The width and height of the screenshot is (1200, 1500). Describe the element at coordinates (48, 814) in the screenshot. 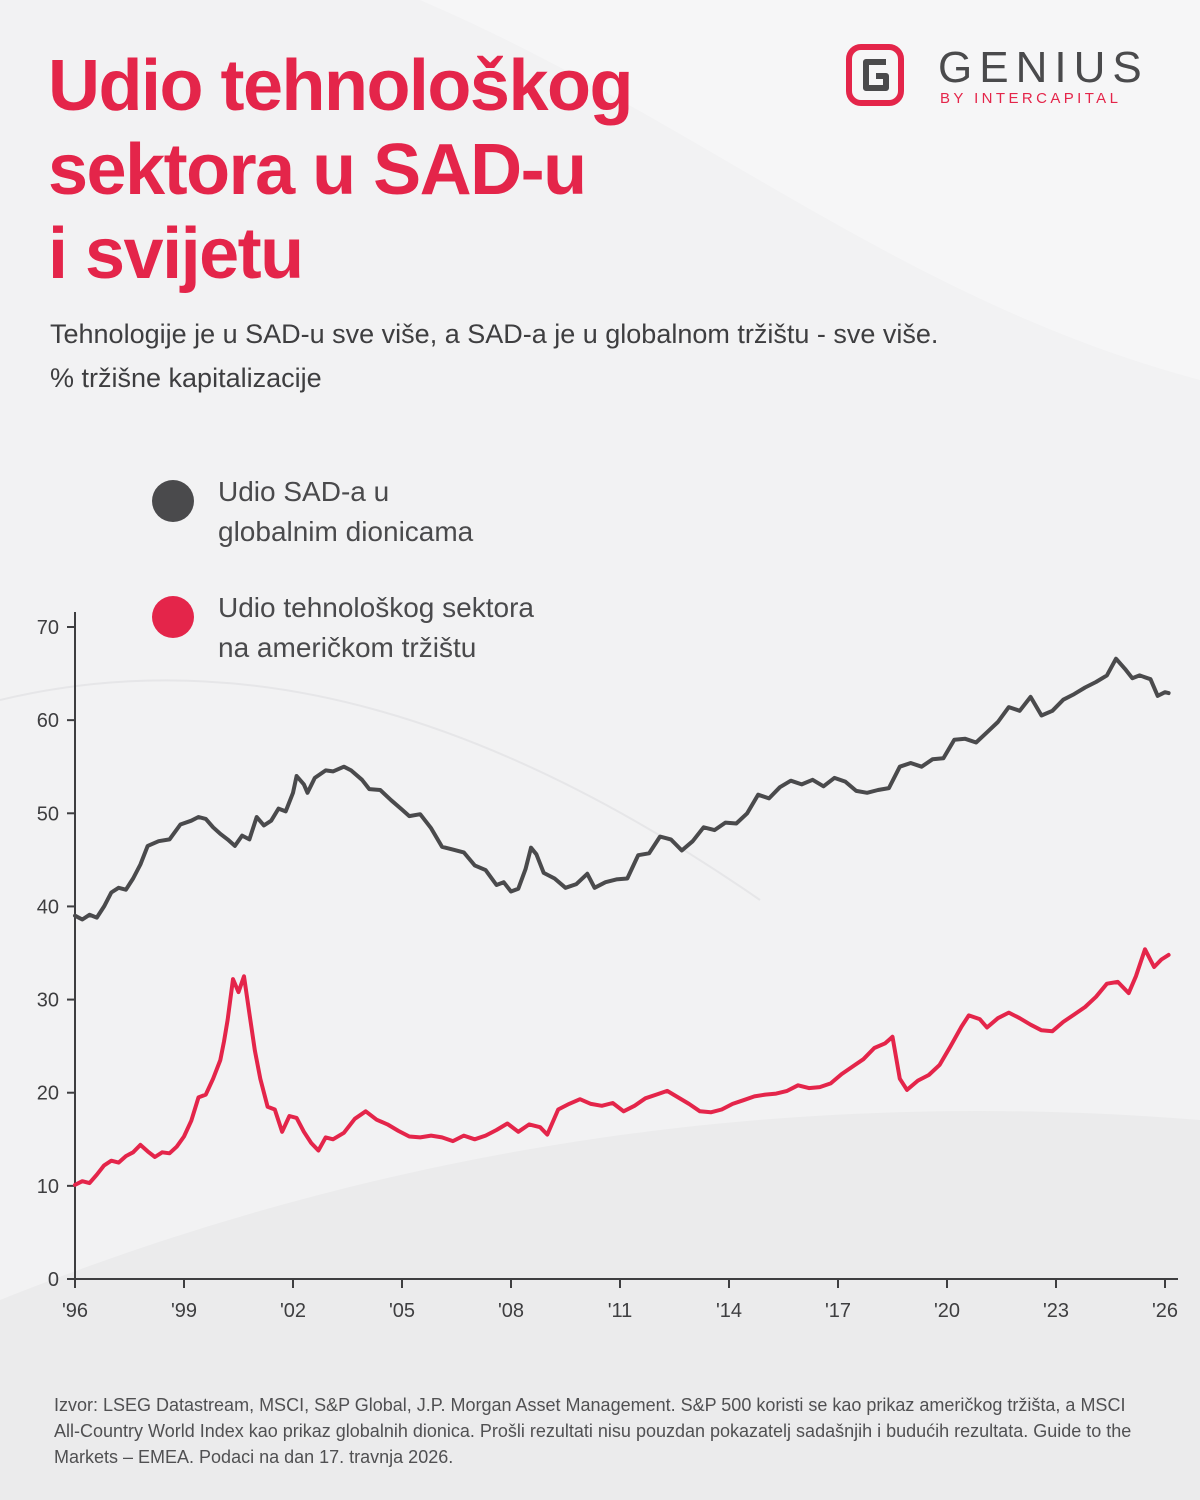

I see `y-tick-label: 50` at that location.